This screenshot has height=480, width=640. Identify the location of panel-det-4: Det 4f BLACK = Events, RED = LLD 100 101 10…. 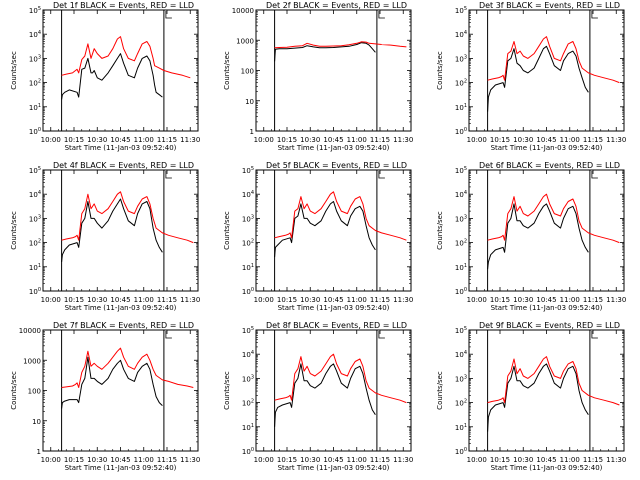
(105, 236).